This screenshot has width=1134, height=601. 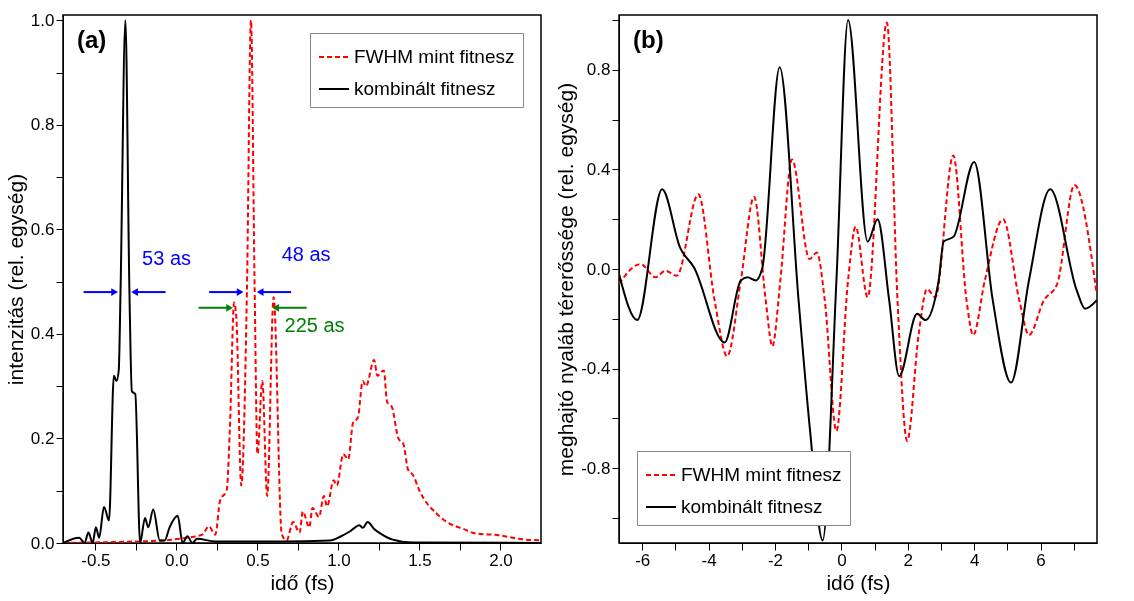 I want to click on x-tick-label: -0.5, so click(x=96, y=560).